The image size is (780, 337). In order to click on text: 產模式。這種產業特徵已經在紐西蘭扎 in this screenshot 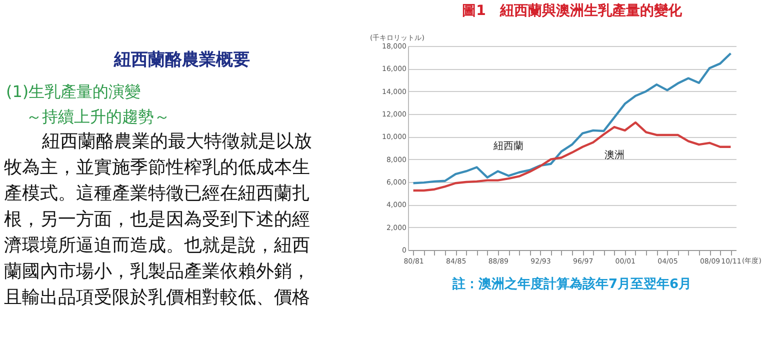, I will do `click(157, 193)`.